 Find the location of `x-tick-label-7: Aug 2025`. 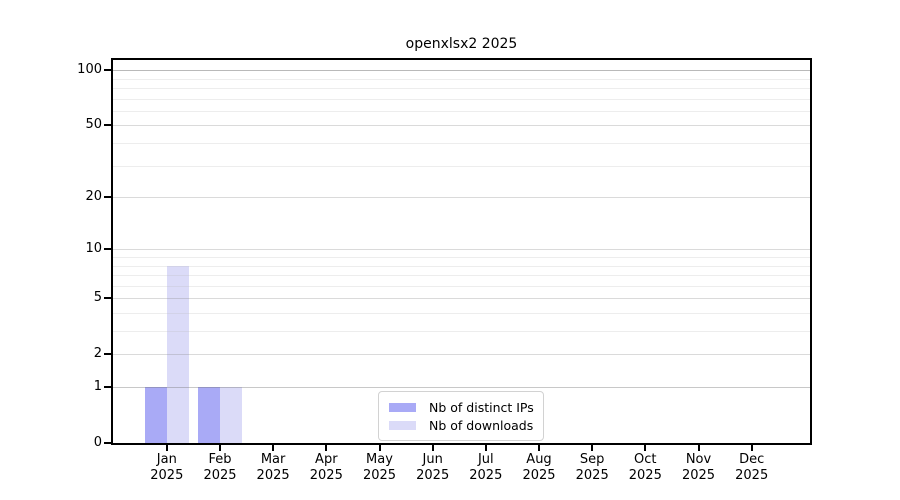

x-tick-label-7: Aug 2025 is located at coordinates (539, 467).